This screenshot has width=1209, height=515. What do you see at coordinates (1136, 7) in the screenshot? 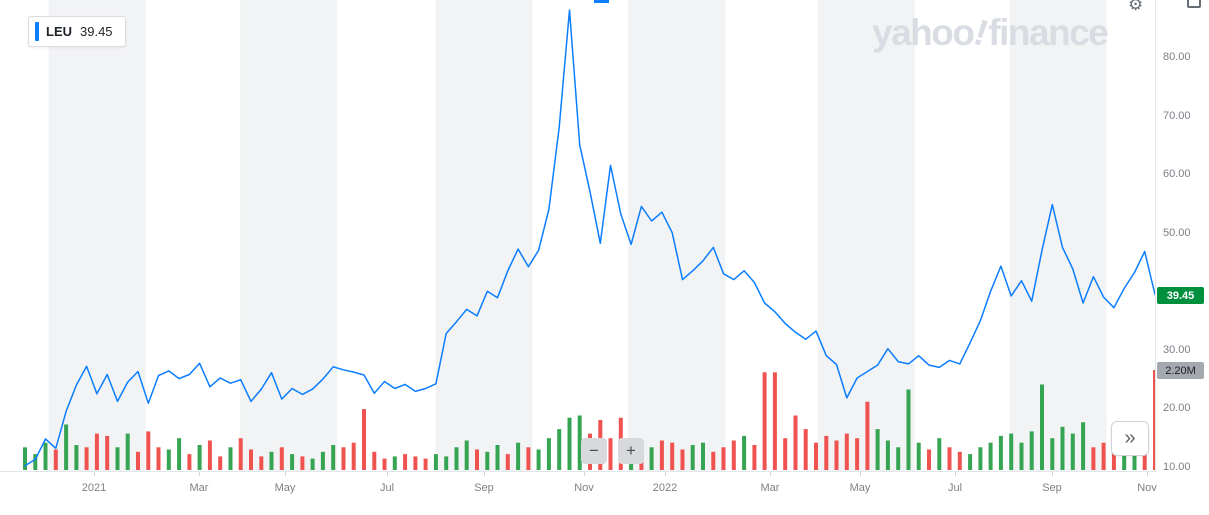
I see `gear-icon: ⚙` at bounding box center [1136, 7].